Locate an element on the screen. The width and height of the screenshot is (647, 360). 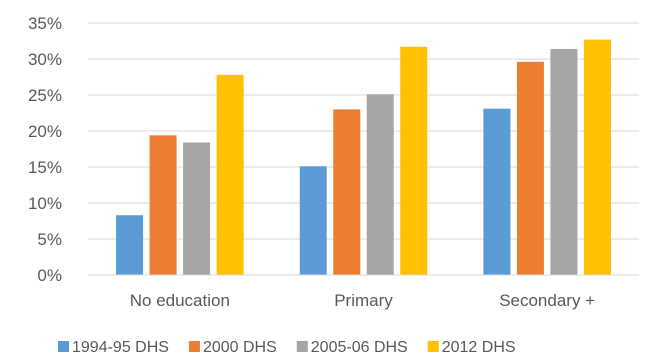
legend: 1994-95 DHS 2000 DHS 2005-06 DHS 2012 DHS is located at coordinates (287, 347).